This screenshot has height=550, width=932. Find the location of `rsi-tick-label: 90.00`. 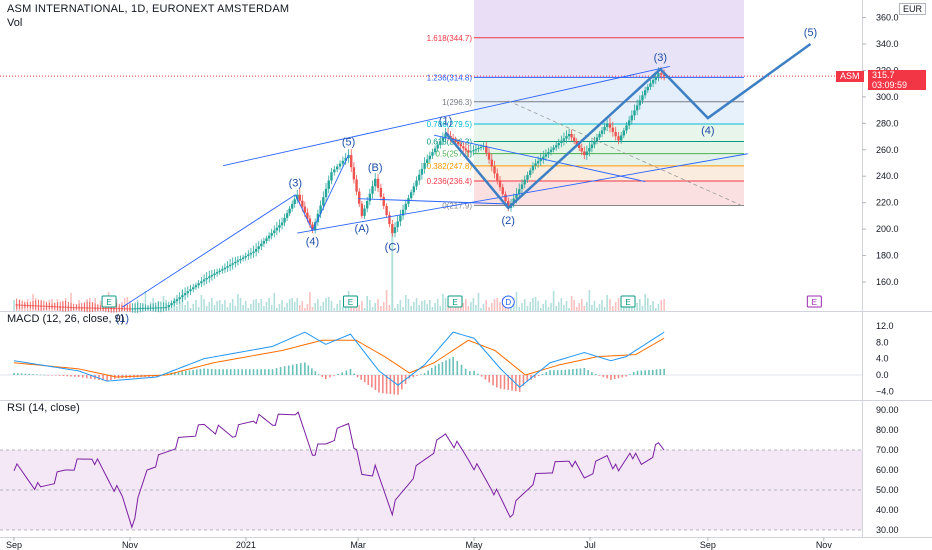

rsi-tick-label: 90.00 is located at coordinates (887, 410).